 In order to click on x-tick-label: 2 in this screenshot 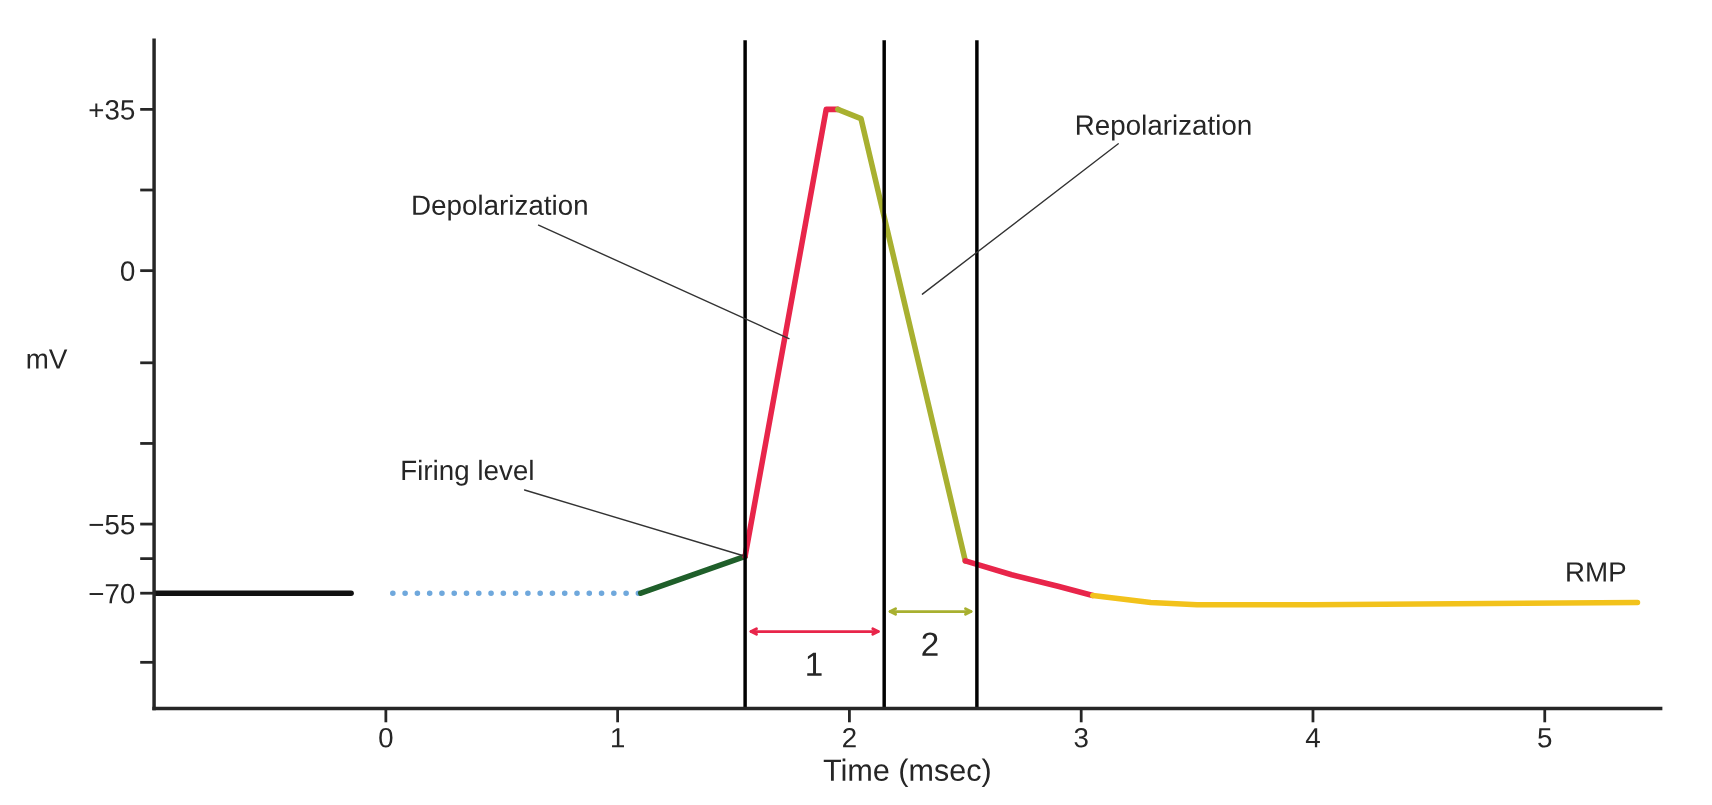, I will do `click(849, 737)`.